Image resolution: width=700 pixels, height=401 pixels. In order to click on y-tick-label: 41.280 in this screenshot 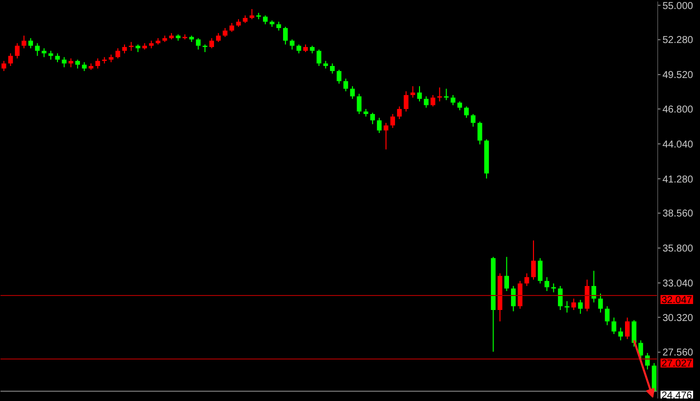, I will do `click(678, 180)`.